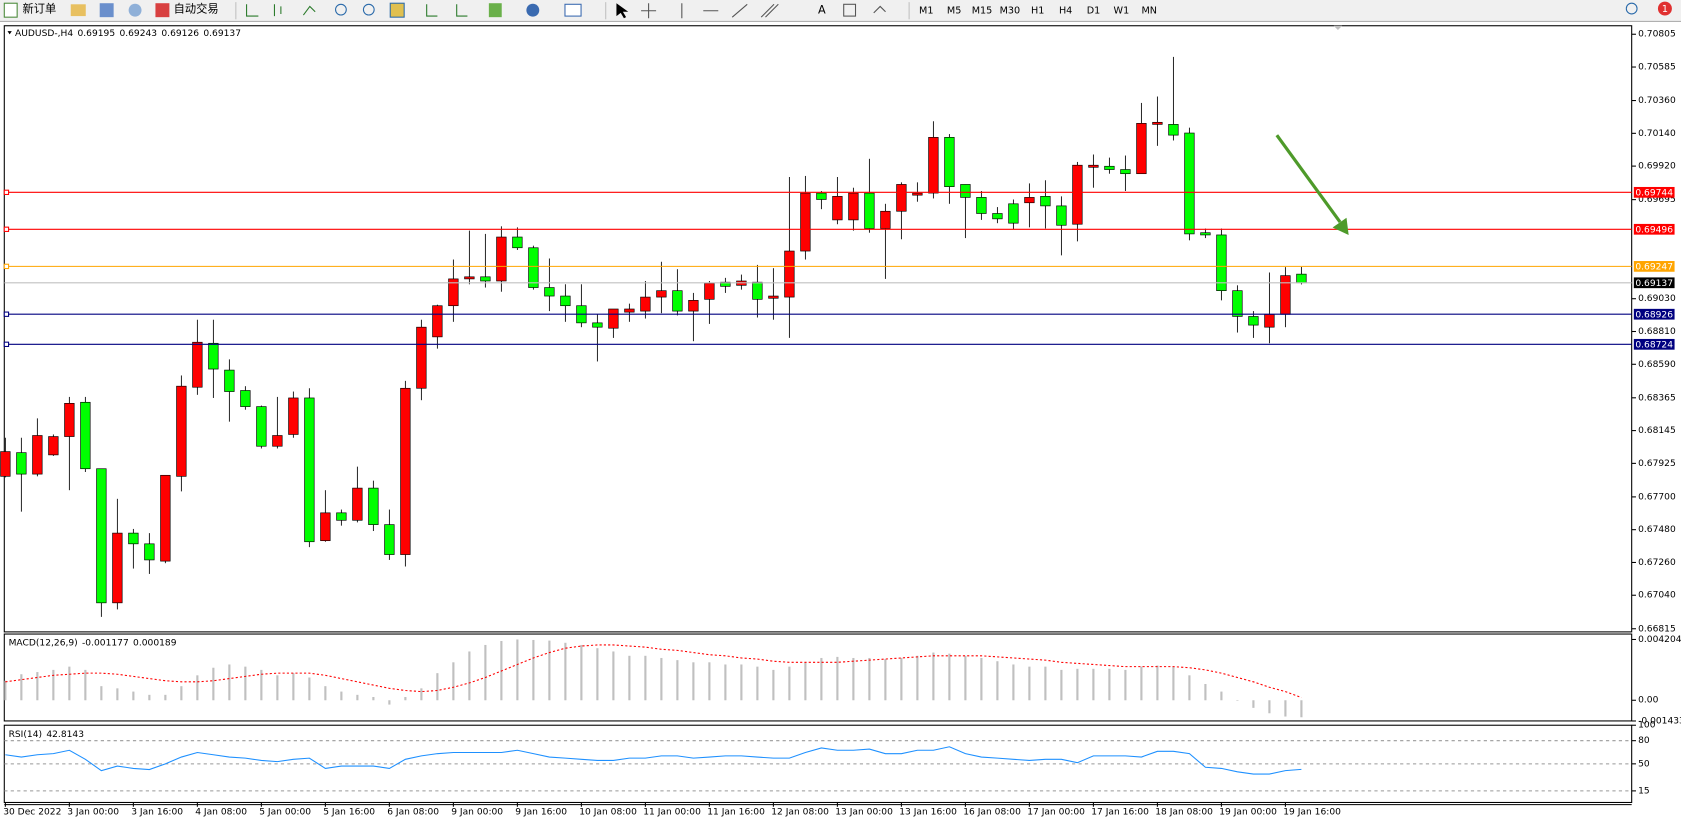 The image size is (1681, 825). I want to click on search, so click(1631, 8).